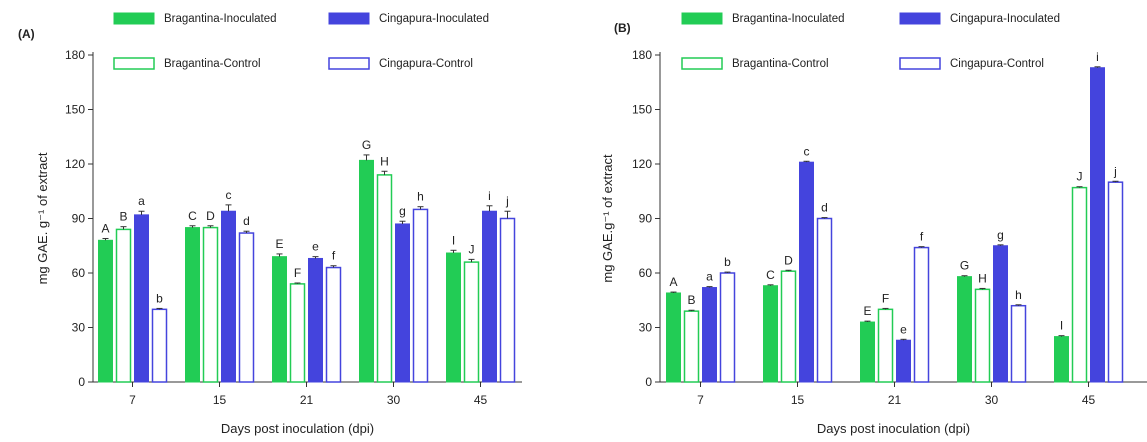 This screenshot has height=442, width=1147. I want to click on x-tick-label: 7, so click(132, 400).